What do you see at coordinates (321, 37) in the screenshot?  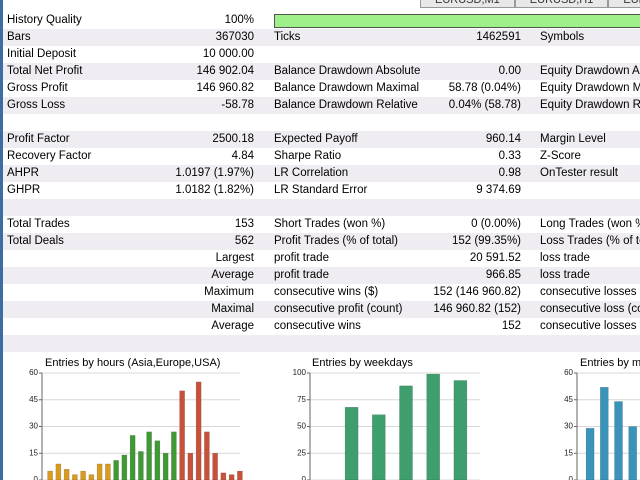 I see `report-row: Bars 367030 Ticks 1462591 Symbols` at bounding box center [321, 37].